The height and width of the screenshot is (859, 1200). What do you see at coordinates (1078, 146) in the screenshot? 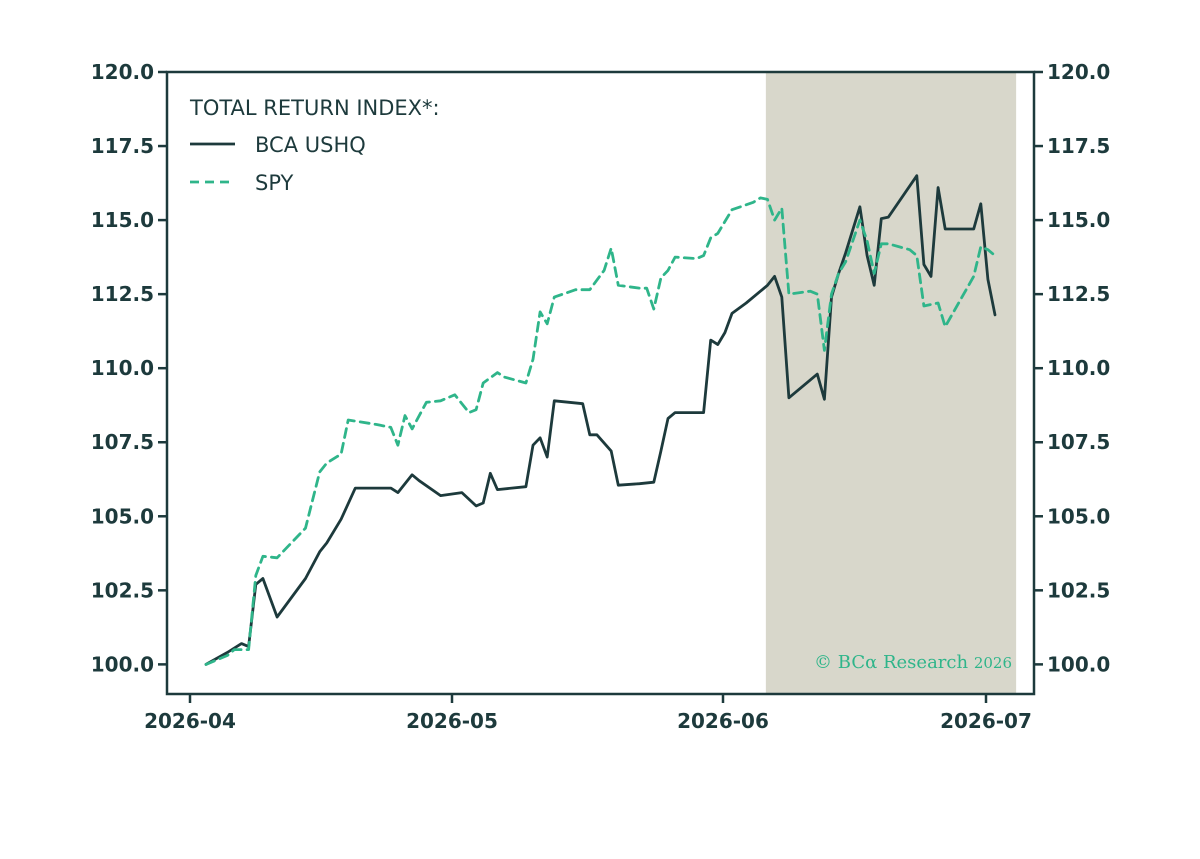
I see `y-tick-label-right: 117.5` at bounding box center [1078, 146].